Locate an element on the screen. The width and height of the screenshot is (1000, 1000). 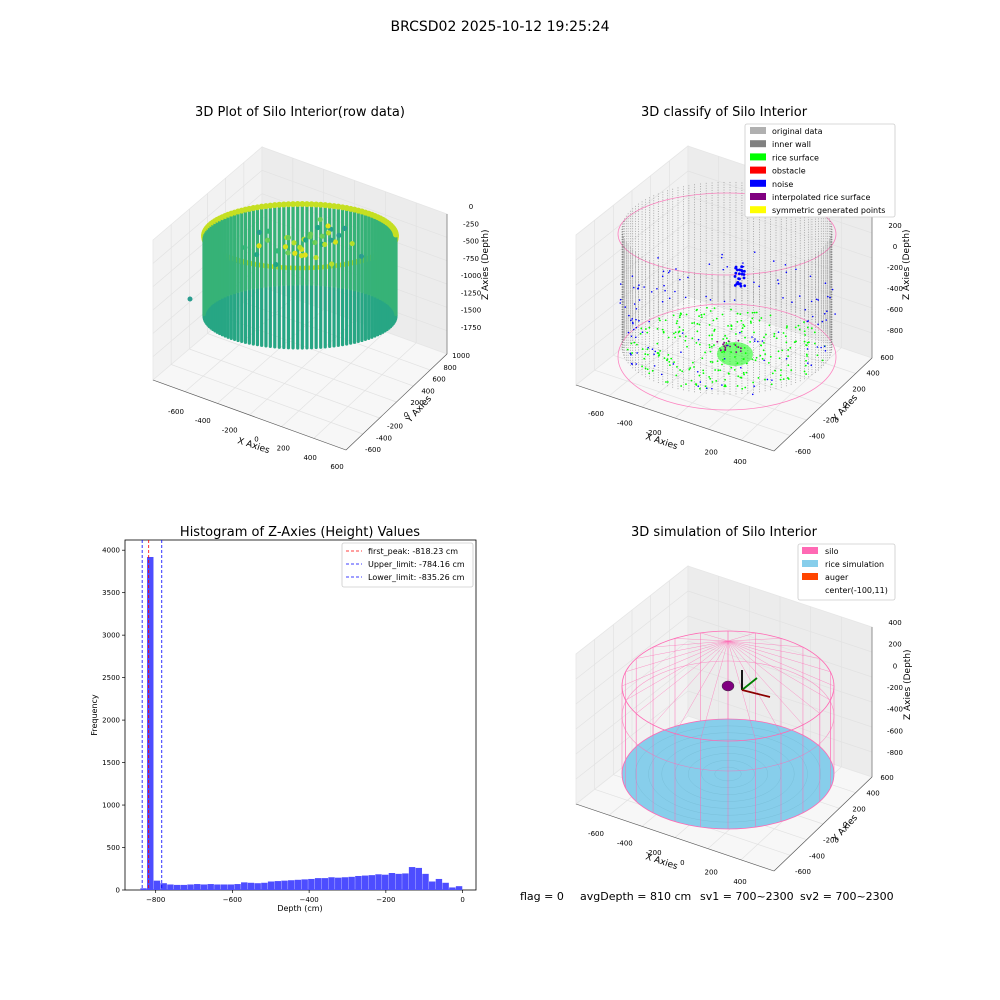
histogram-x-tick-label: −400 is located at coordinates (309, 900).